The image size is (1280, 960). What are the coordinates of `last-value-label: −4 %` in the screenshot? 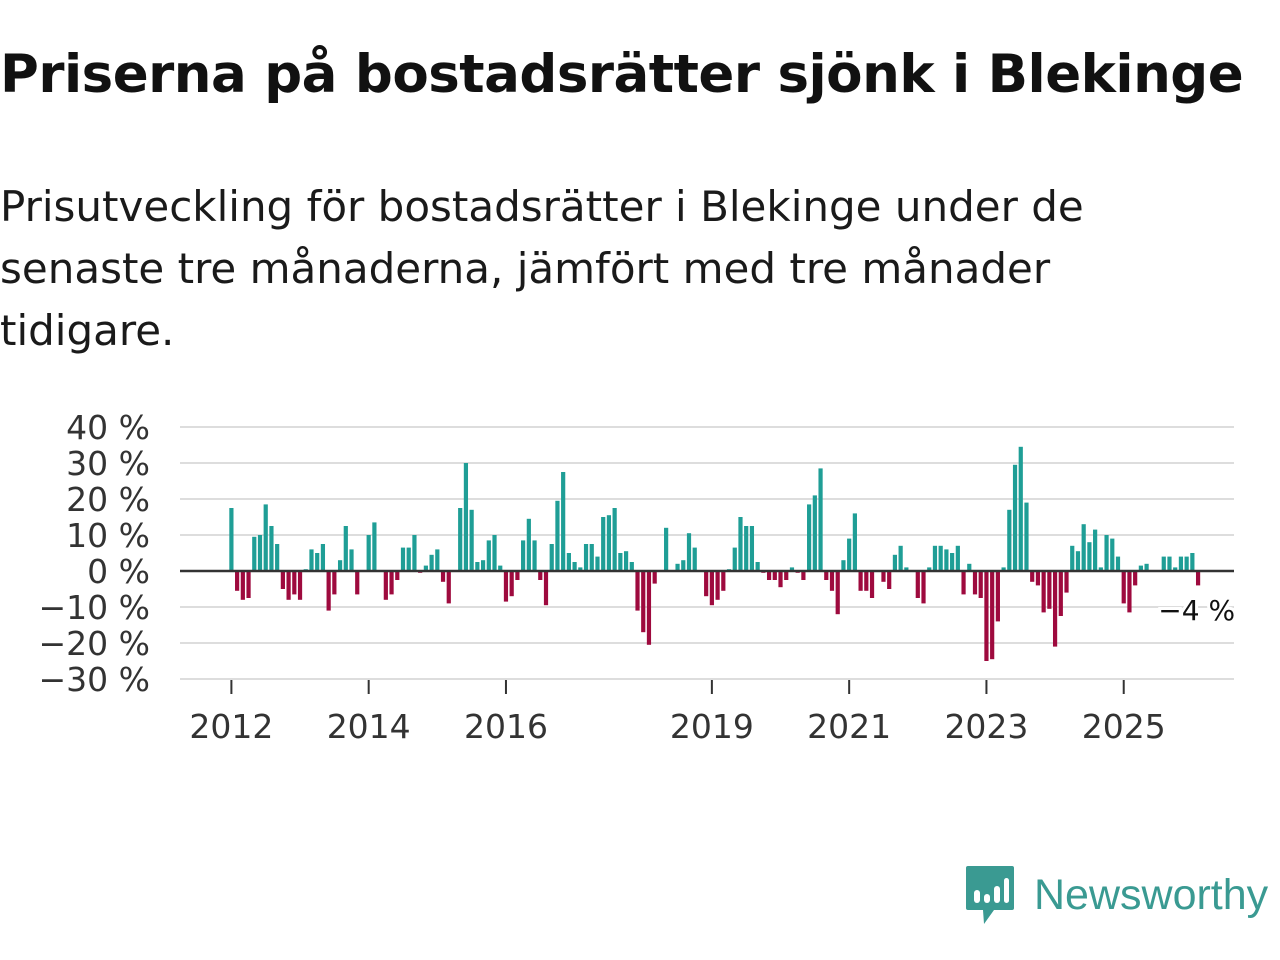 It's located at (1196, 610).